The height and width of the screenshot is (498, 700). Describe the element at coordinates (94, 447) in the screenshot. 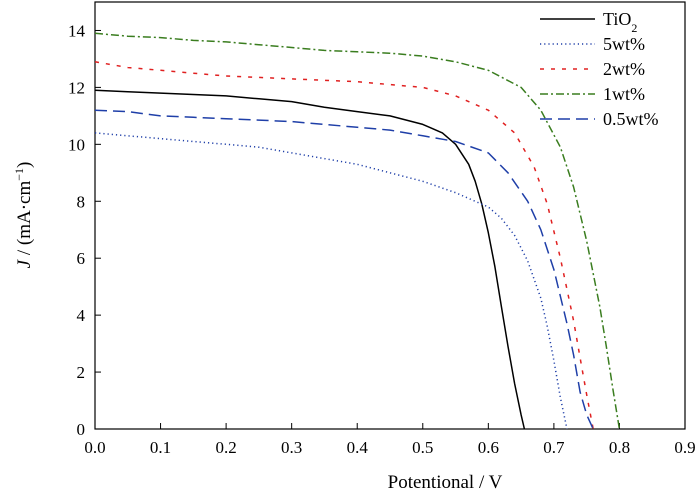

I see `x-tick-label: 0.0` at that location.